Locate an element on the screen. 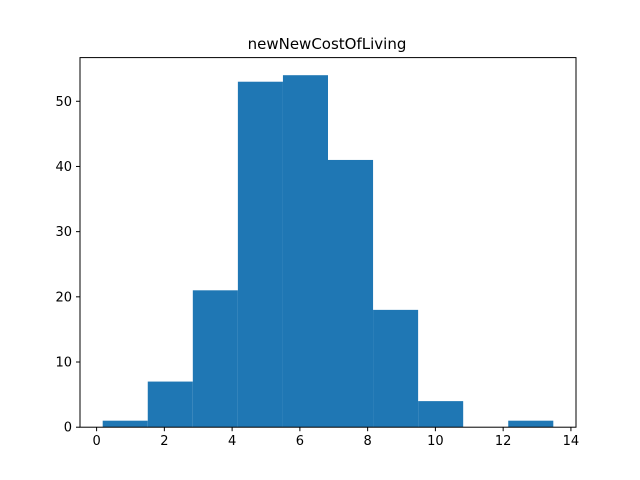  x-axis-ticks: 0 2 4 6 8 10 12 14 is located at coordinates (335, 438).